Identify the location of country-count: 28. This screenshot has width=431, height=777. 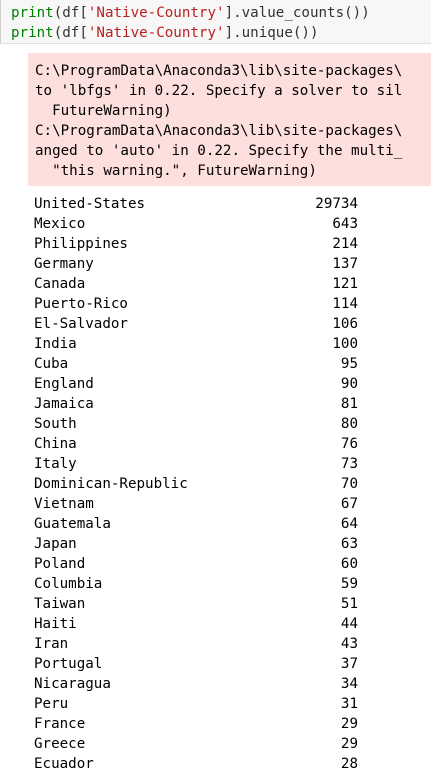
(349, 764).